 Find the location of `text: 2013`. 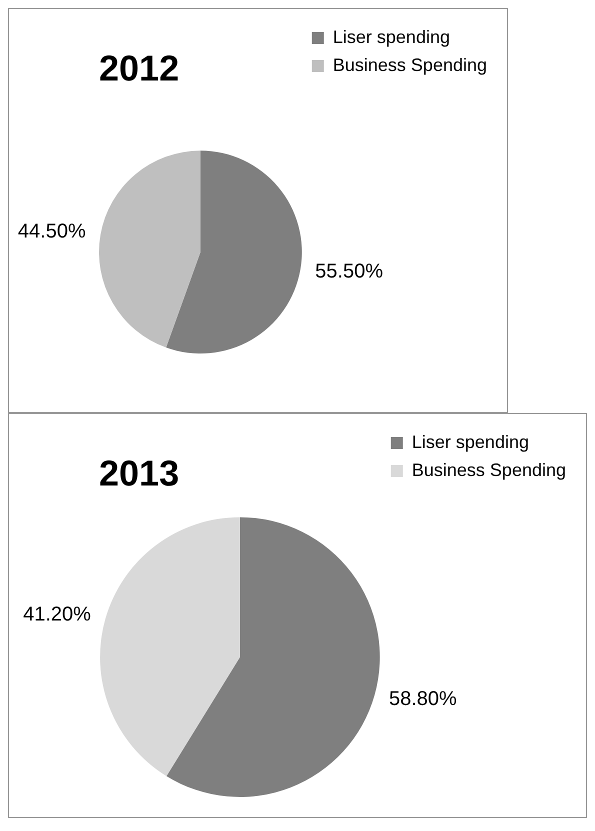

text: 2013 is located at coordinates (139, 473).